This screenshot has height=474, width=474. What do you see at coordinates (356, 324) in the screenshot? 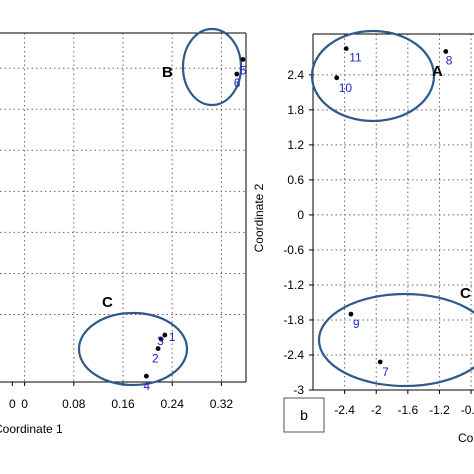
I see `data-point-label: 9` at bounding box center [356, 324].